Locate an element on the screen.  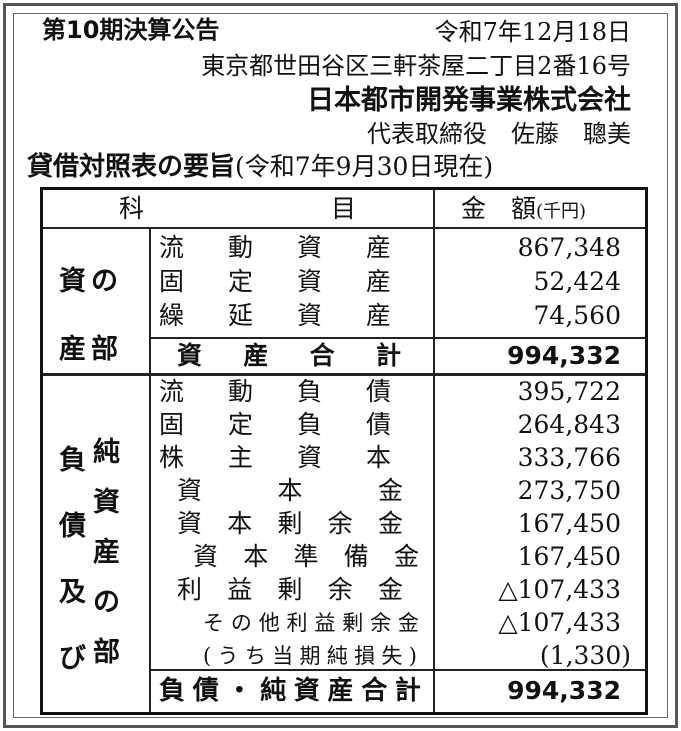
net-assets-section-label: 純資産の部 is located at coordinates (106, 553).